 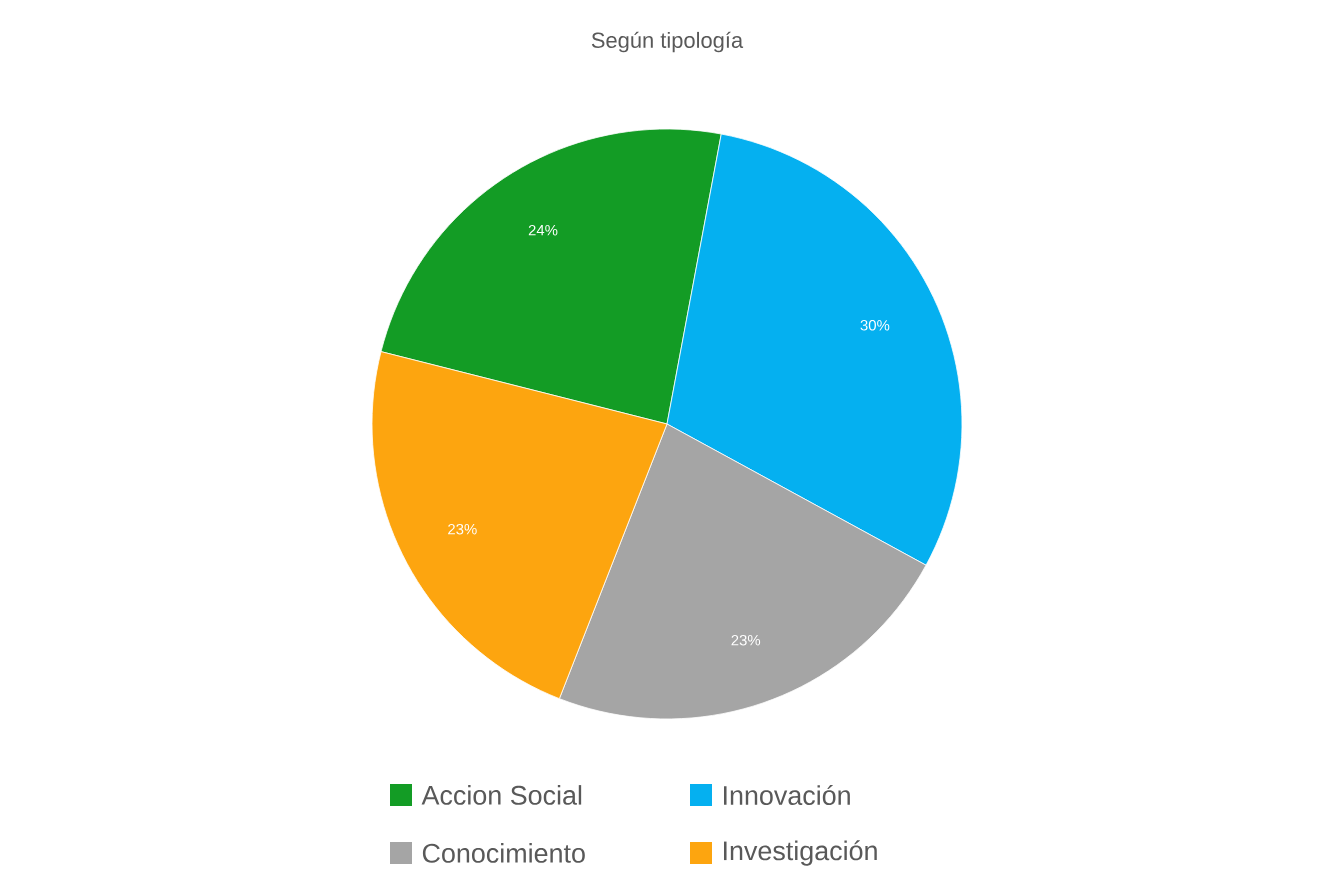 I want to click on legend-label: Innovación, so click(x=787, y=795).